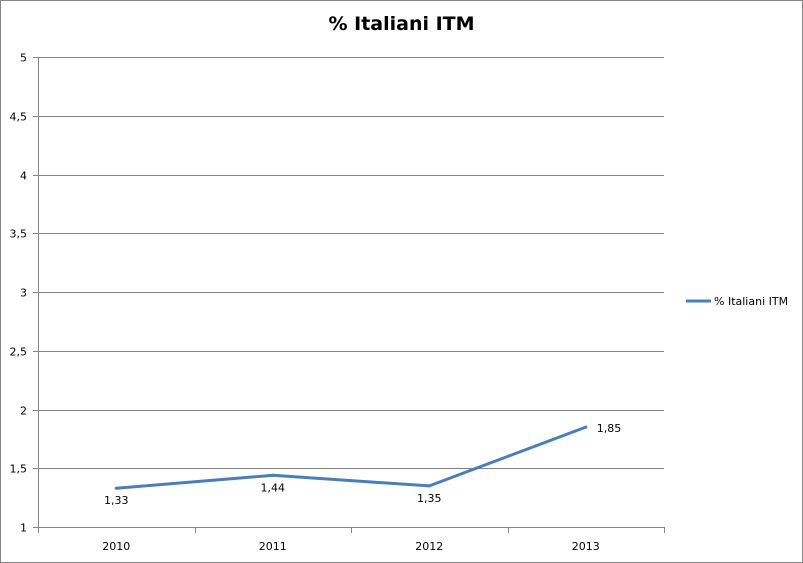 The width and height of the screenshot is (803, 563). Describe the element at coordinates (19, 469) in the screenshot. I see `y-tick-label: 1,5` at that location.